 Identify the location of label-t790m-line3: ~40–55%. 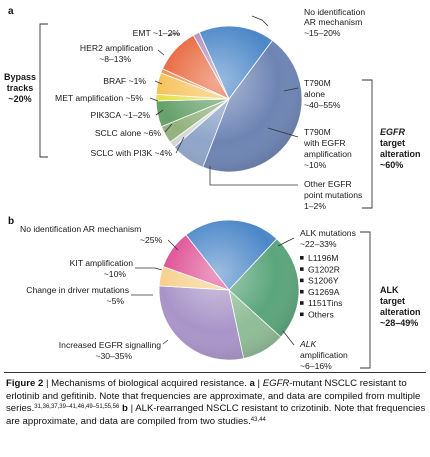
(322, 105).